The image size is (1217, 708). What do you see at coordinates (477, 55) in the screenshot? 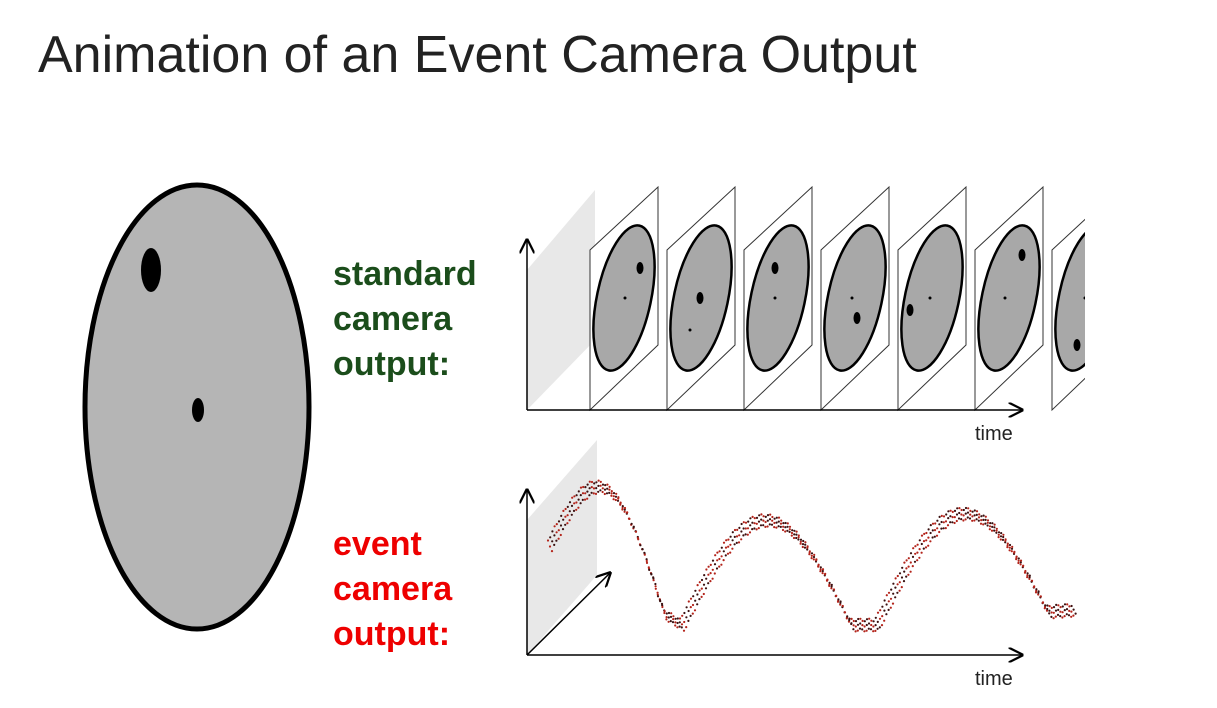
I see `slide-title: Animation of an Event Camera Output` at bounding box center [477, 55].